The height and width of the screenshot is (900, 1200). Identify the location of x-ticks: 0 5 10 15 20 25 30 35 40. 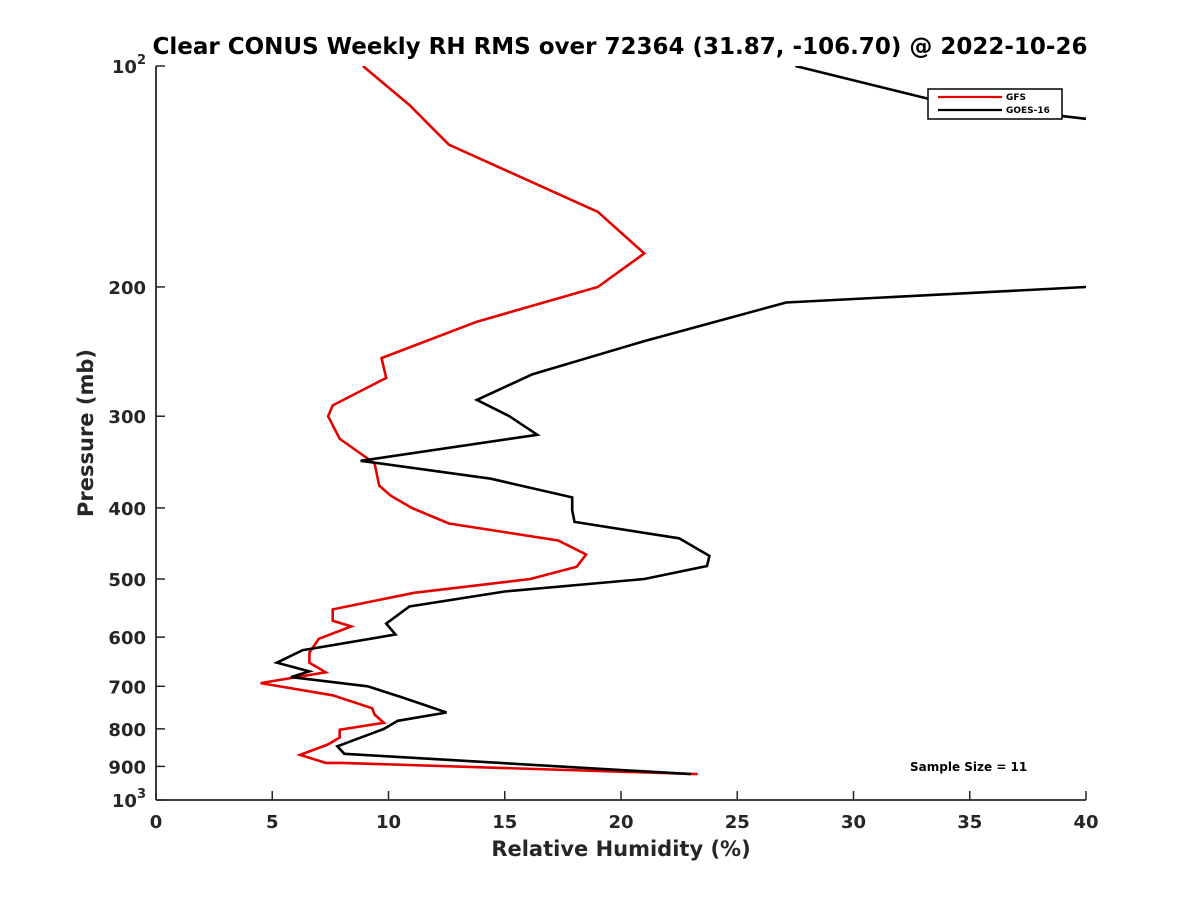
(624, 812).